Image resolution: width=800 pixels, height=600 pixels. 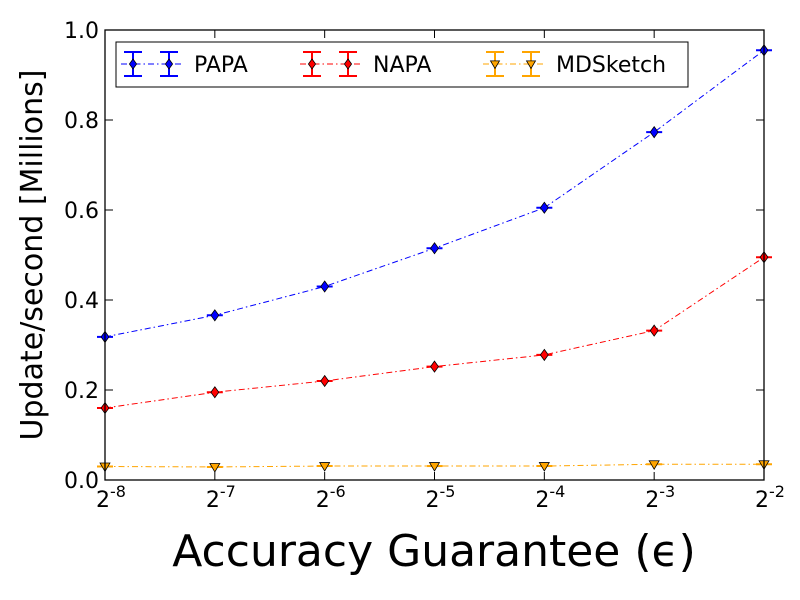 What do you see at coordinates (184, 64) in the screenshot?
I see `legend-entry-papa: PAPA` at bounding box center [184, 64].